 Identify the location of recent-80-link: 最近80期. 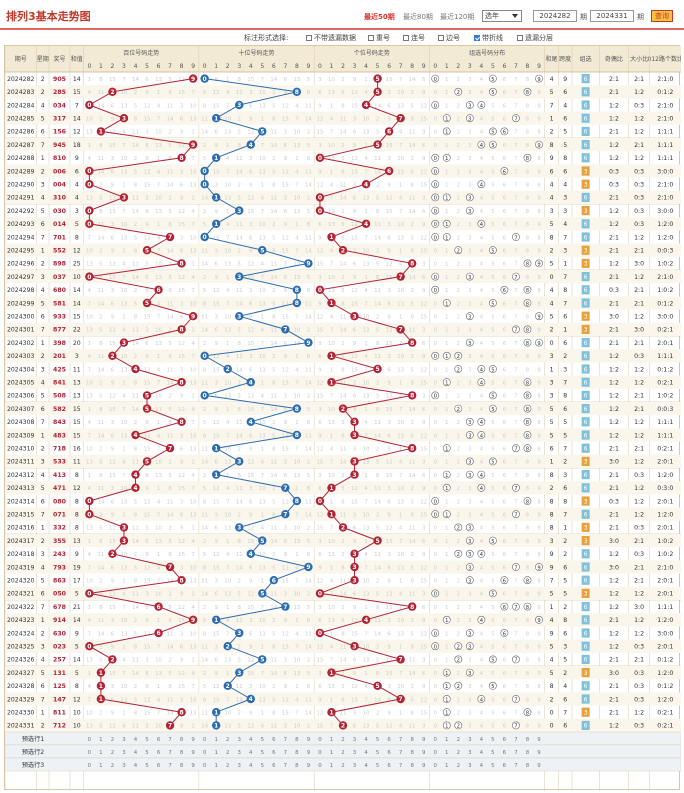
(418, 17).